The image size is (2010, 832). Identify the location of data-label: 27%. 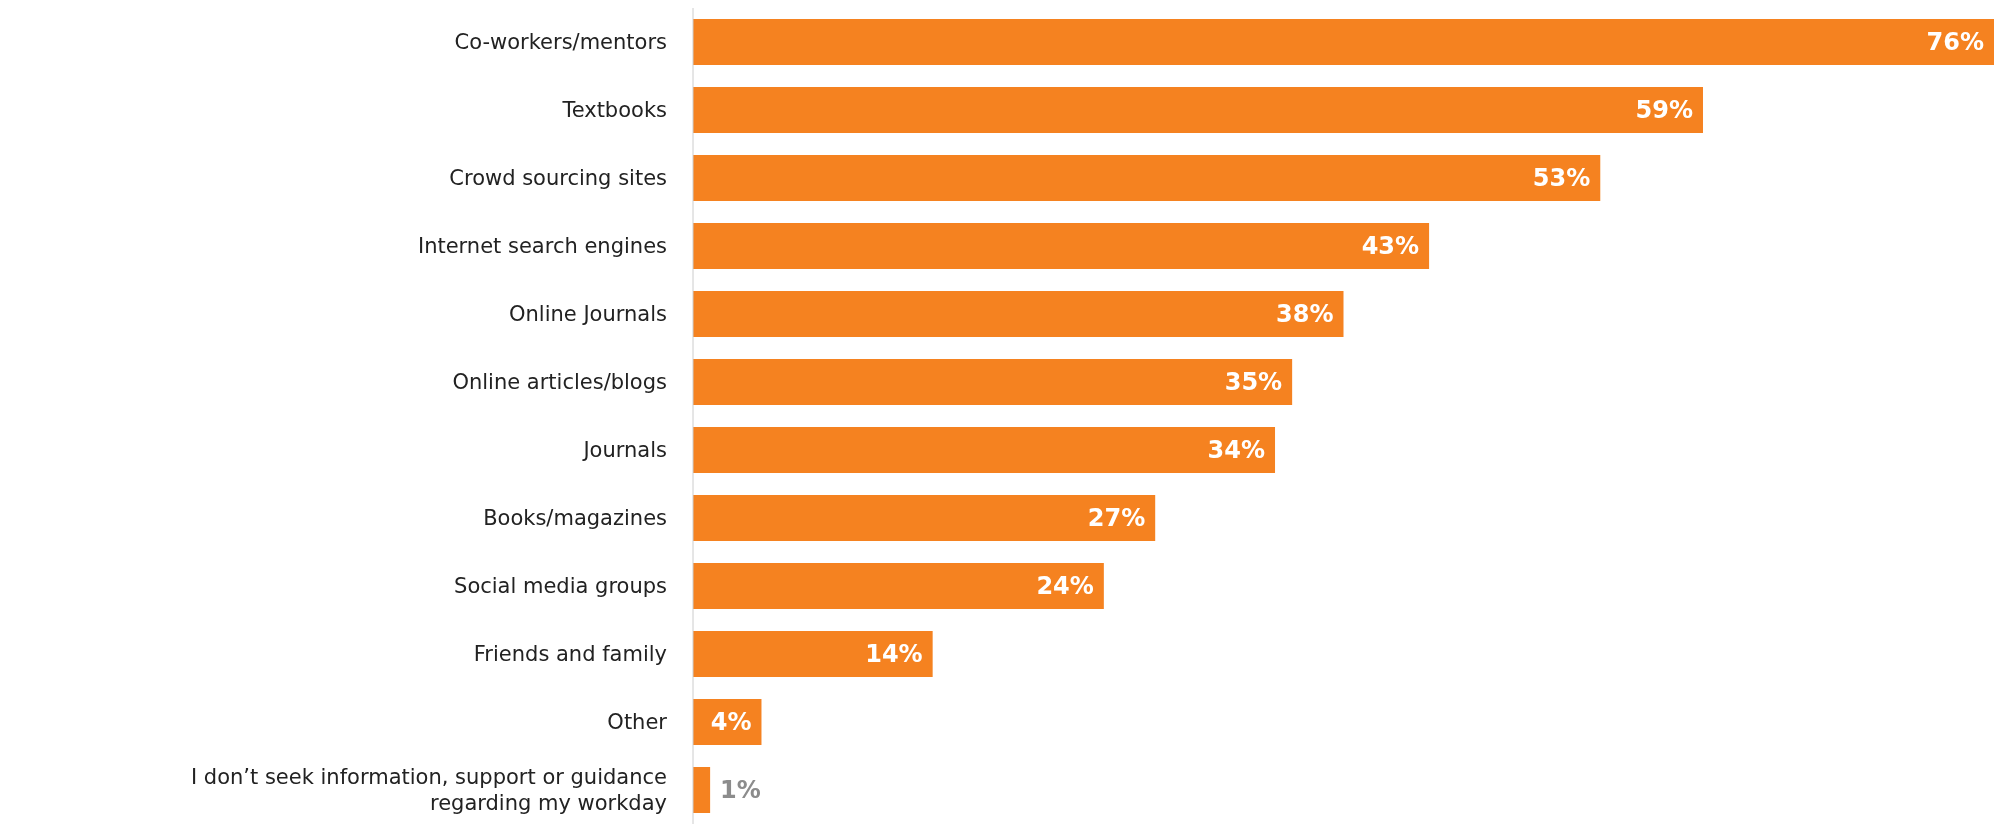
(1116, 518).